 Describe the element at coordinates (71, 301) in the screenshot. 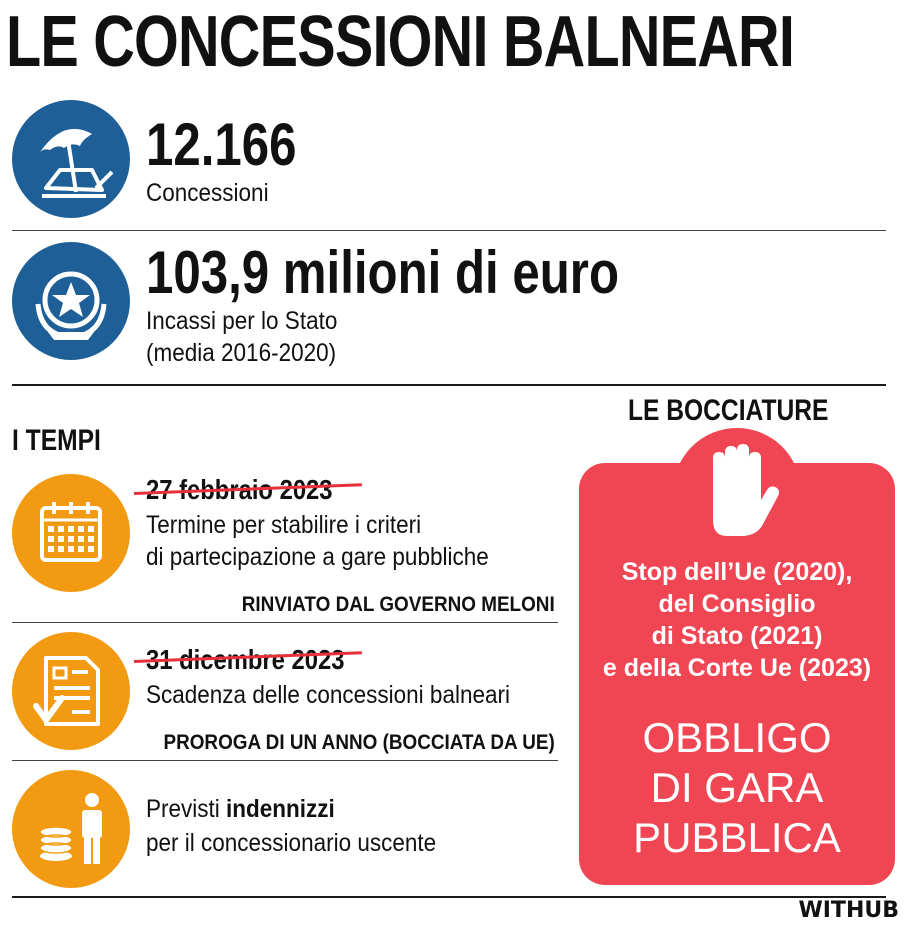

I see `state-emblem-icon` at that location.